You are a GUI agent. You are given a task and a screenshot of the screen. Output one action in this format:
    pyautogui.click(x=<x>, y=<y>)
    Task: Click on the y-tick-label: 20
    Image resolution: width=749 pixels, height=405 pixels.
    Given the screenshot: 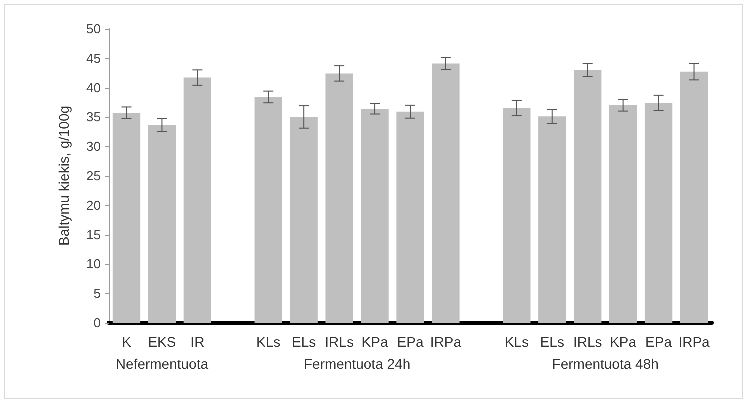 What is the action you would take?
    pyautogui.click(x=93, y=205)
    